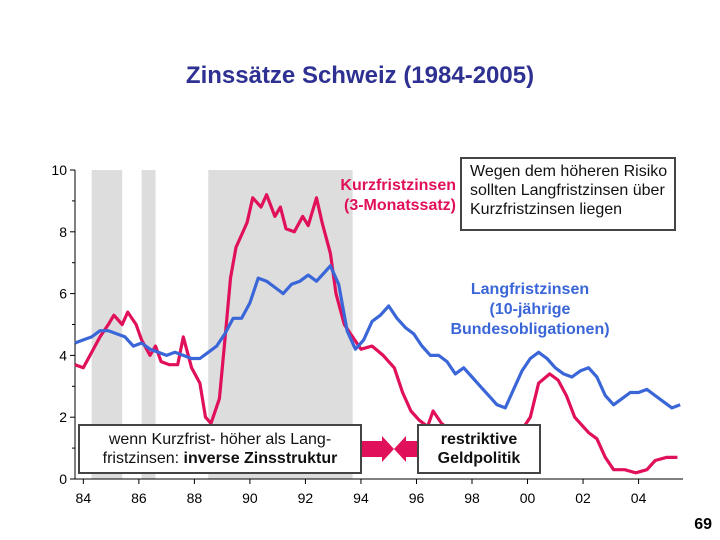  Describe the element at coordinates (63, 232) in the screenshot. I see `y-tick-label: 8` at that location.